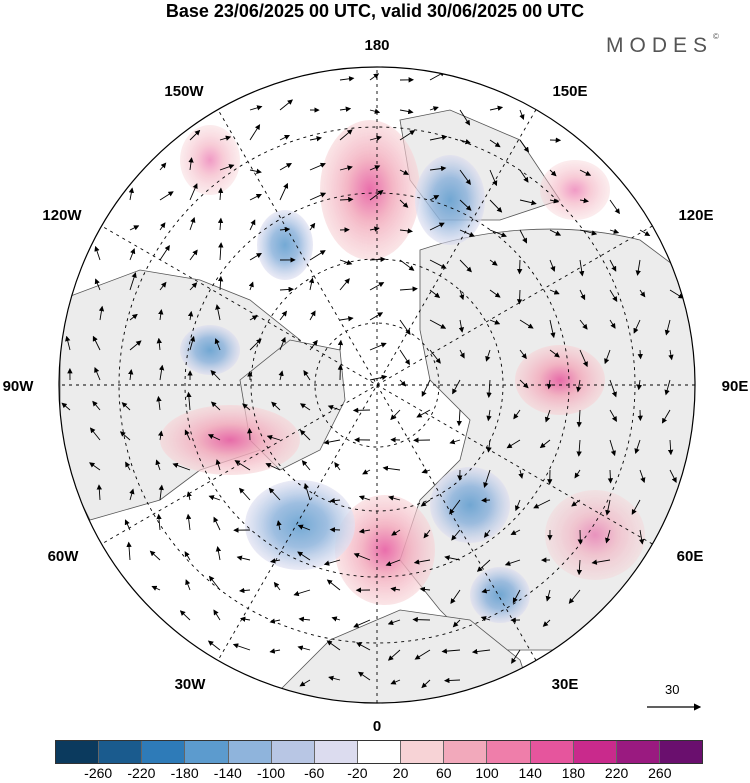 The image size is (750, 783). Describe the element at coordinates (716, 36) in the screenshot. I see `logo-mark: ©` at that location.